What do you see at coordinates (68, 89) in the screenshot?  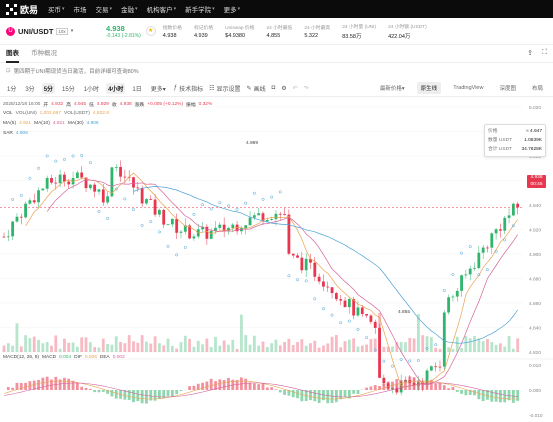 I see `timeframe-15m: 15分` at bounding box center [68, 89].